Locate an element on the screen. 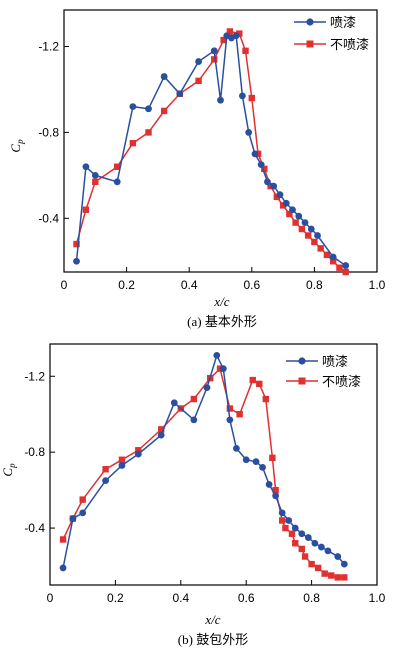 The width and height of the screenshot is (400, 656). x-tick-label-b: 0 is located at coordinates (50, 598).